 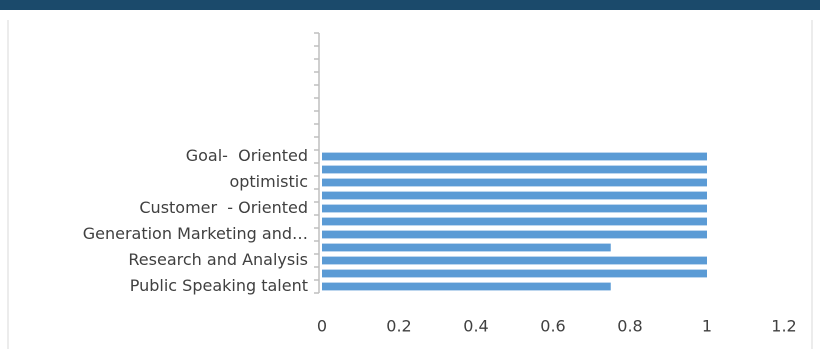 What do you see at coordinates (475, 326) in the screenshot?
I see `x-tick-label: 0.4` at bounding box center [475, 326].